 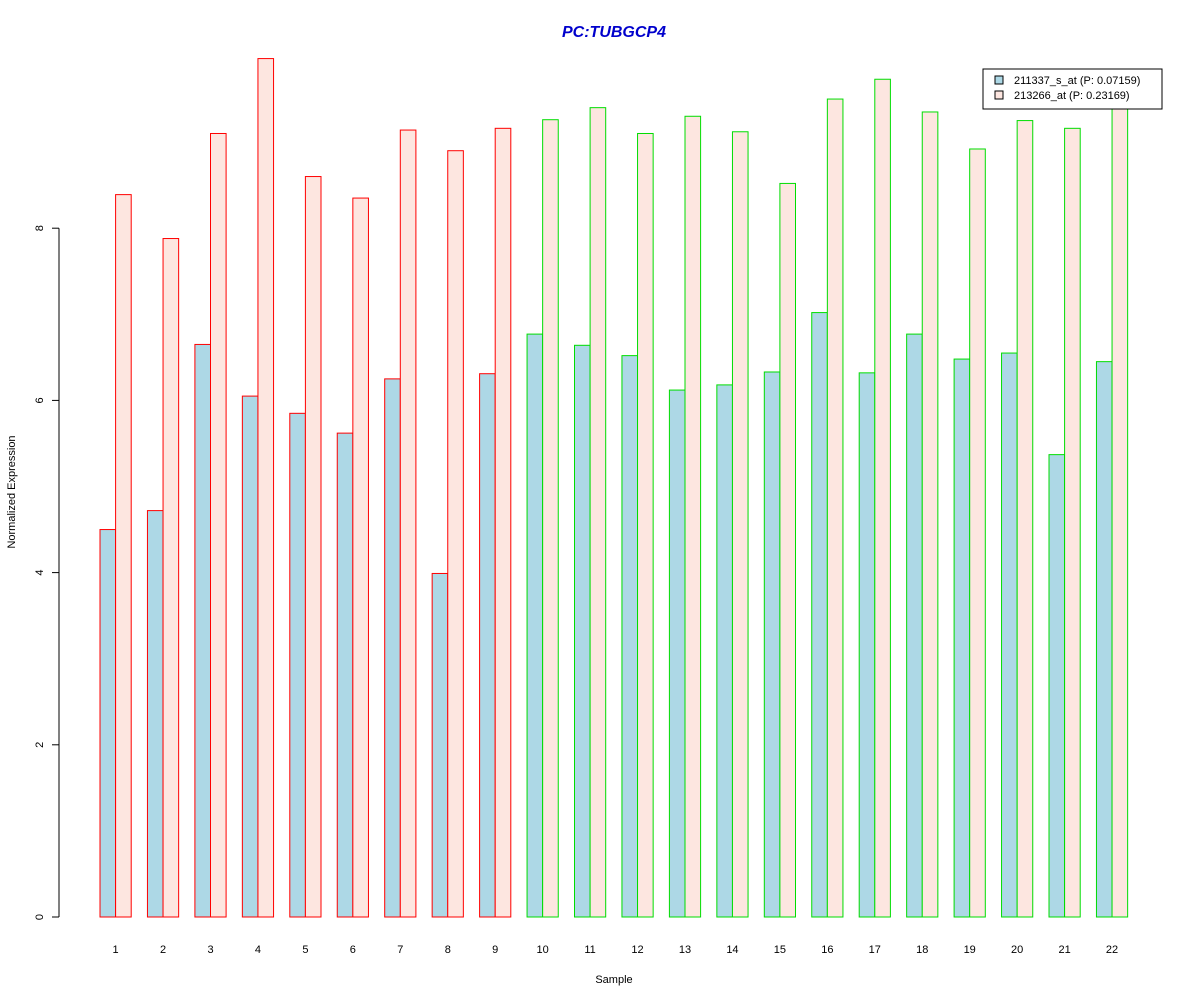 What do you see at coordinates (1017, 950) in the screenshot?
I see `x-tick-label: 20` at bounding box center [1017, 950].